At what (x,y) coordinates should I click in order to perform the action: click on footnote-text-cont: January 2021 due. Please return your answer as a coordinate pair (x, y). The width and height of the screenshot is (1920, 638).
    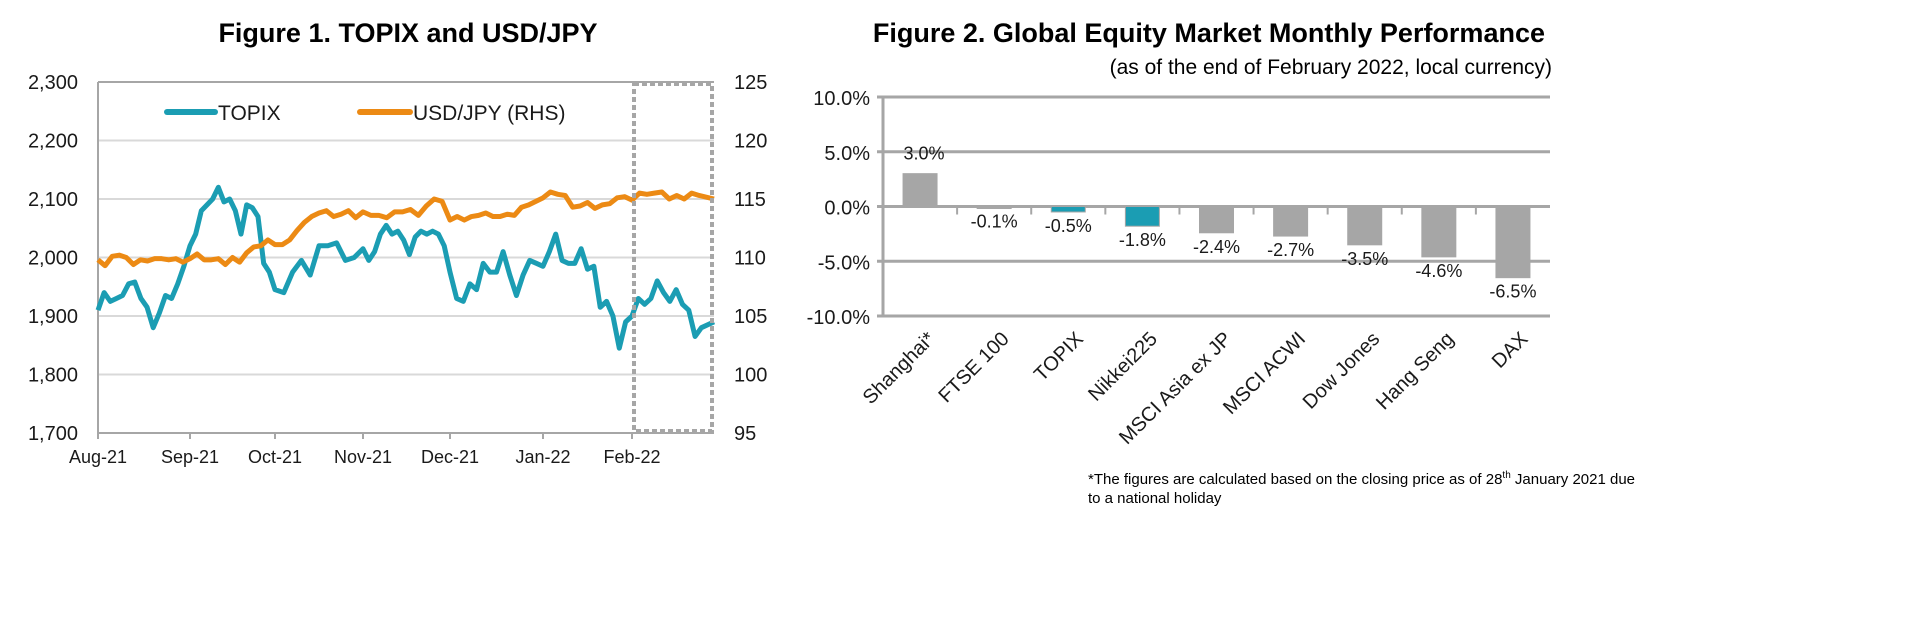
    Looking at the image, I should click on (1573, 479).